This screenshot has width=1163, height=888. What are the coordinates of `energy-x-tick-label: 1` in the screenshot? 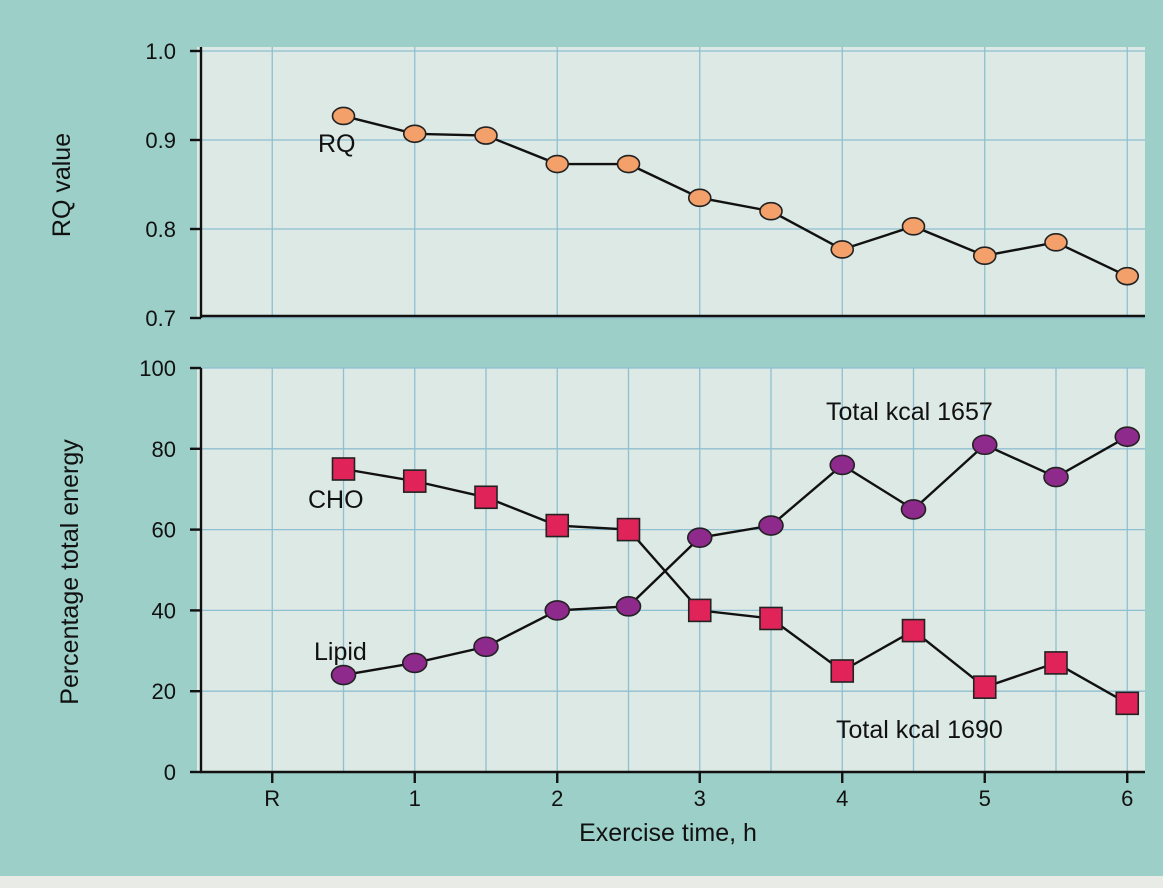 It's located at (415, 798).